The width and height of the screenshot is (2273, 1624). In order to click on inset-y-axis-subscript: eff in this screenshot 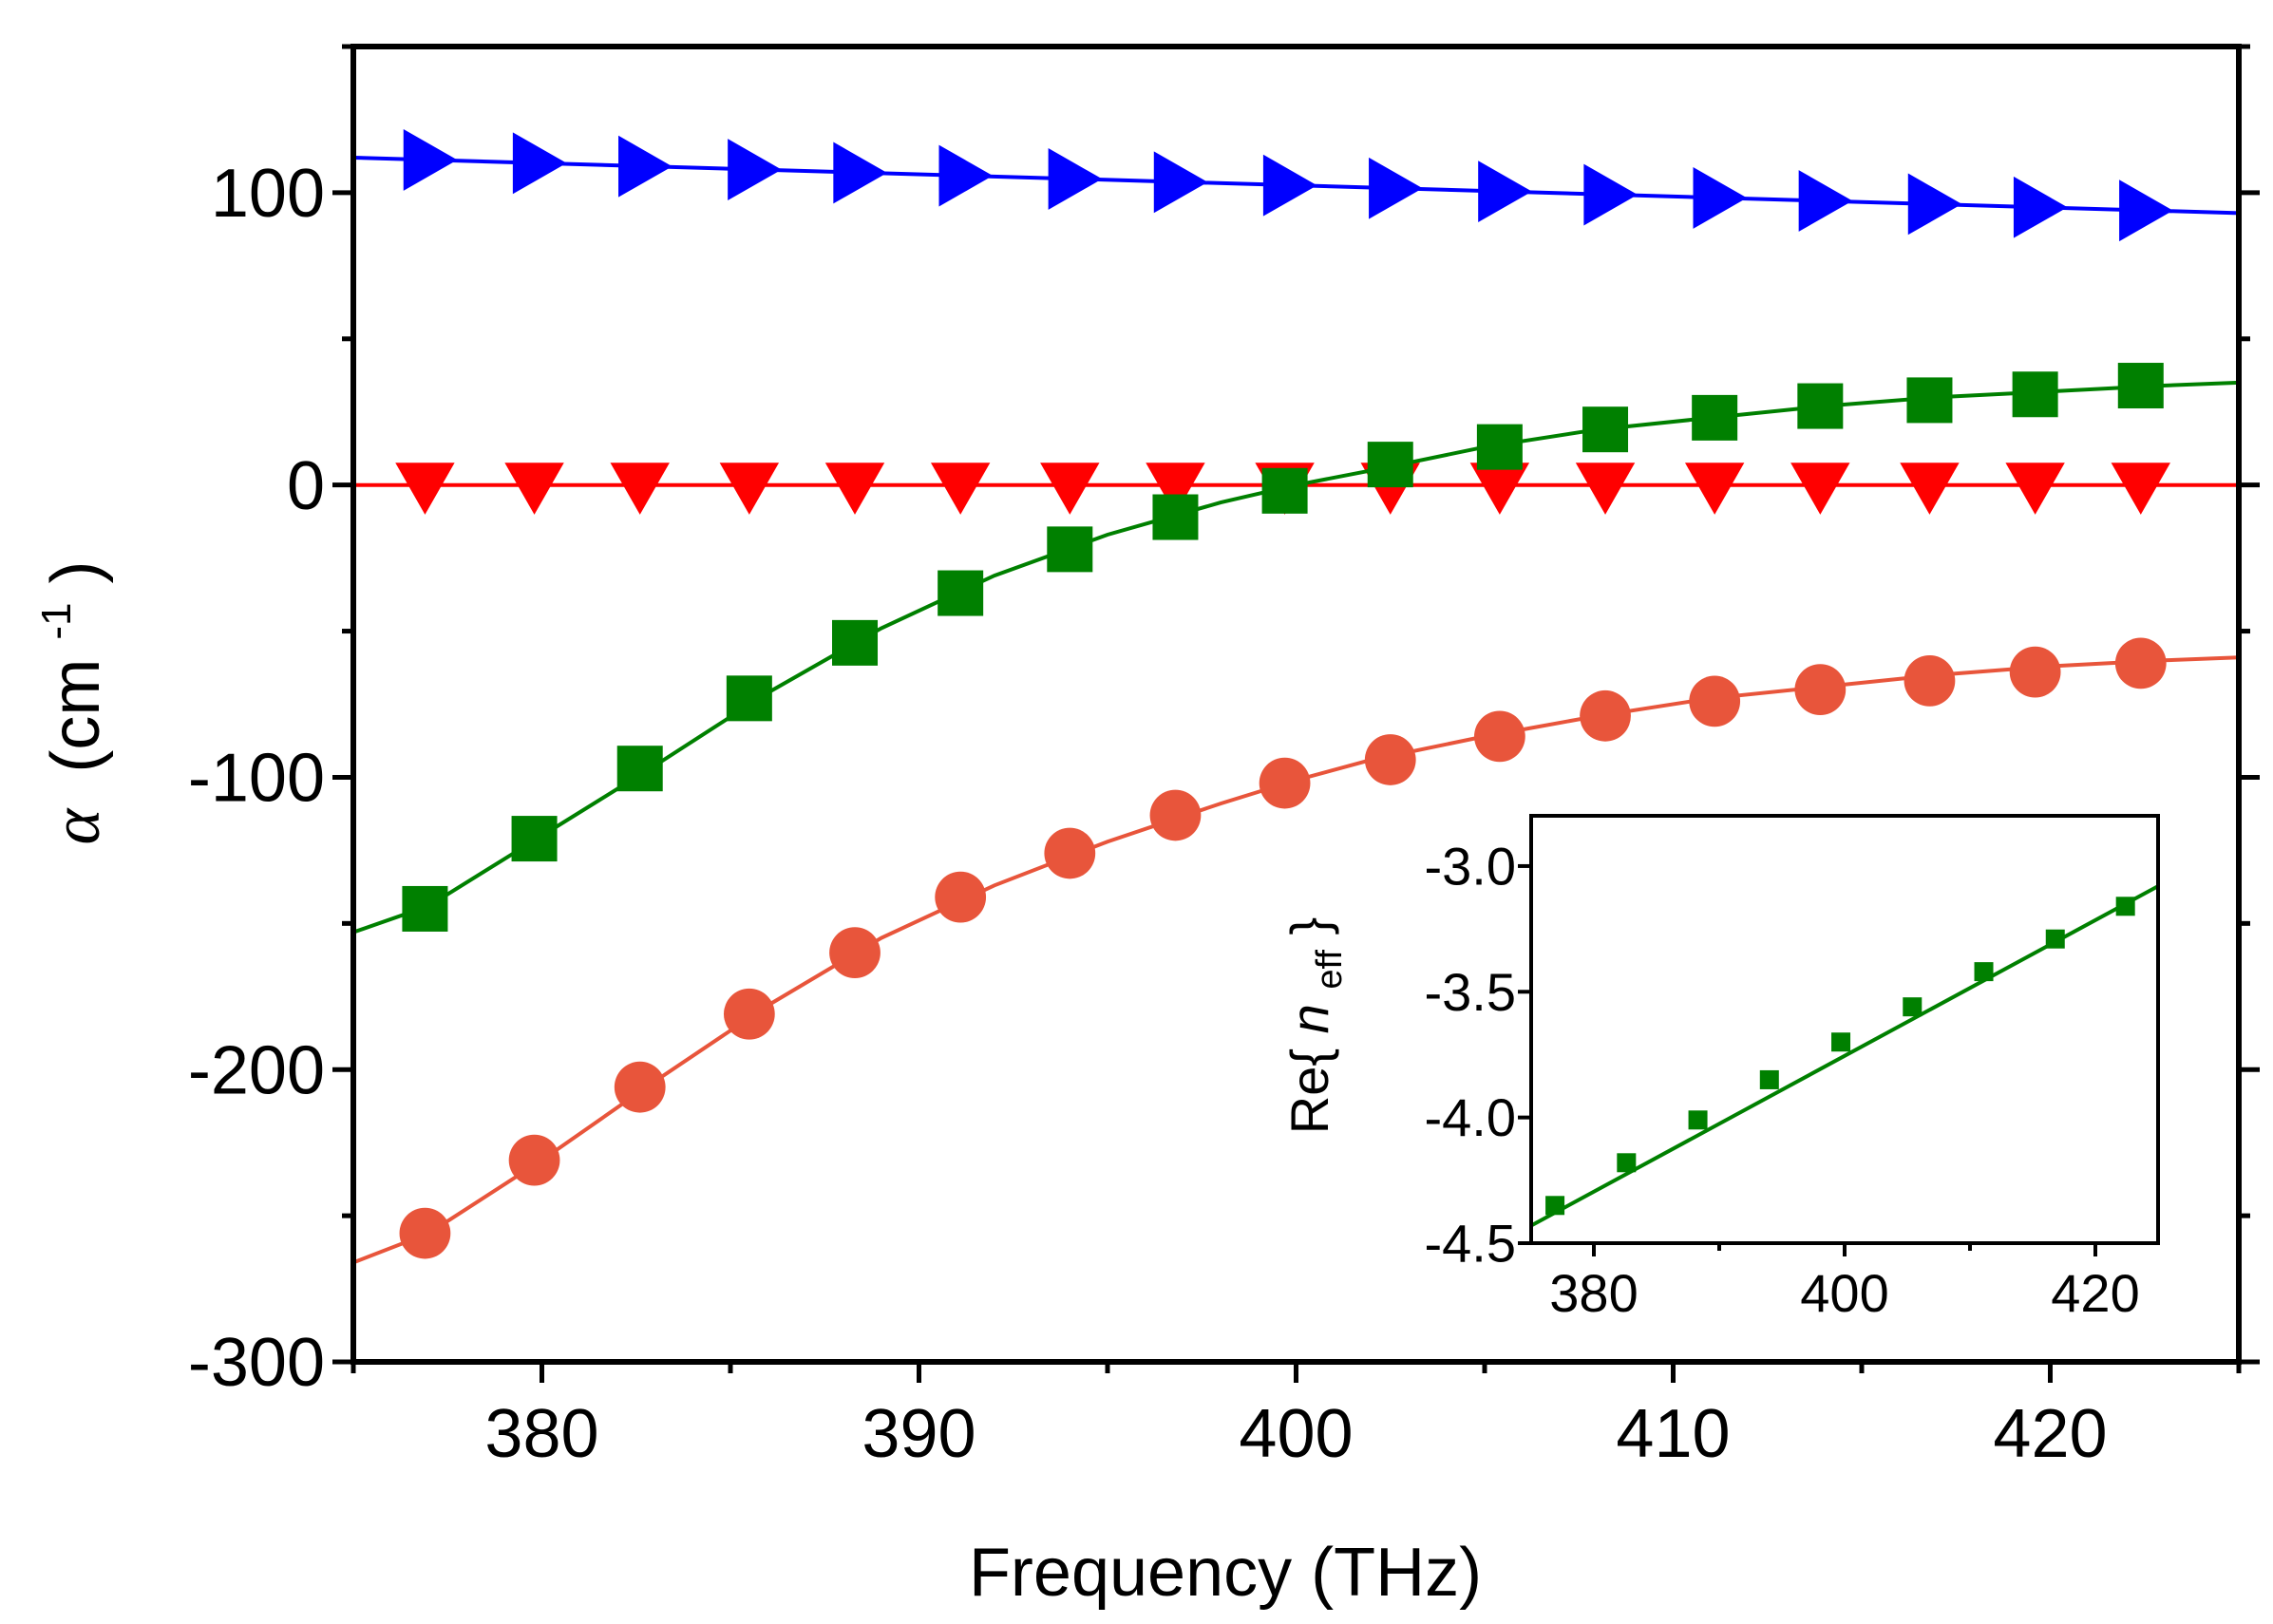, I will do `click(1330, 970)`.